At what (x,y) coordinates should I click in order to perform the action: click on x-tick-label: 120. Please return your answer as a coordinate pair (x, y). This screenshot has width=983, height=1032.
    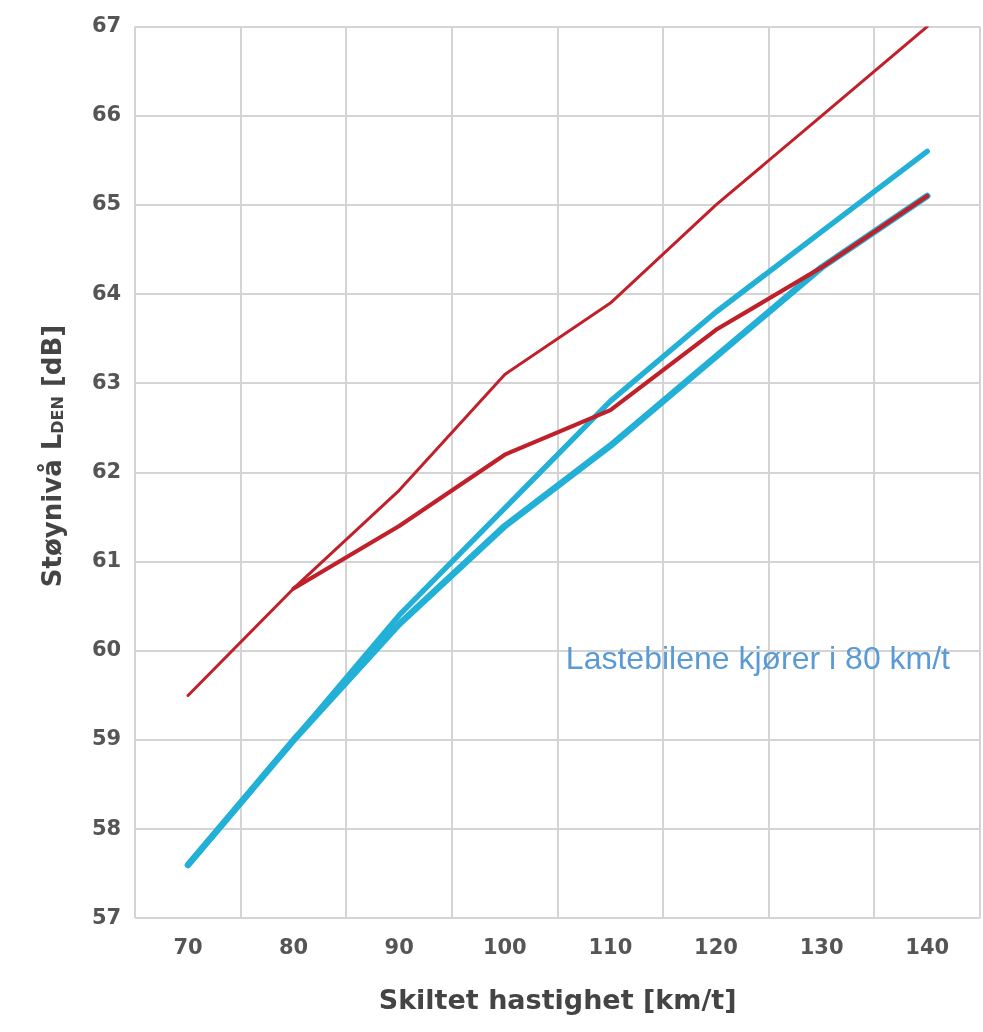
    Looking at the image, I should click on (716, 947).